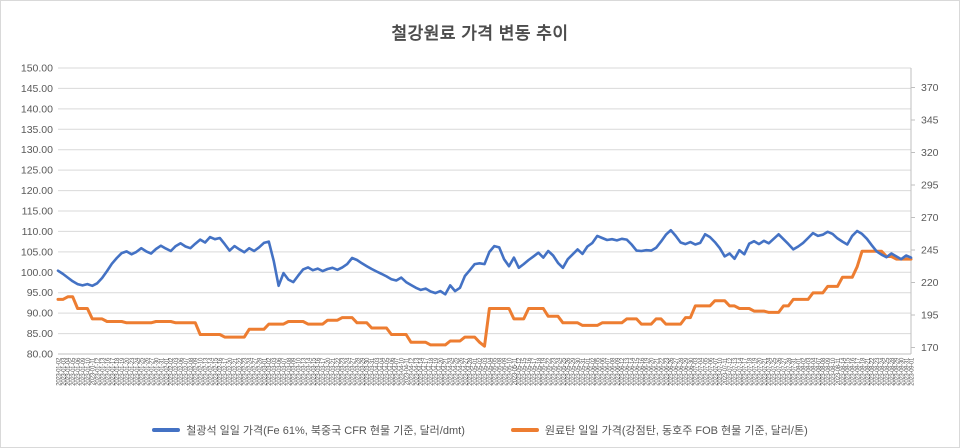 The width and height of the screenshot is (960, 448). Describe the element at coordinates (486, 371) in the screenshot. I see `x-axis-date-label: 2023-05-03` at that location.